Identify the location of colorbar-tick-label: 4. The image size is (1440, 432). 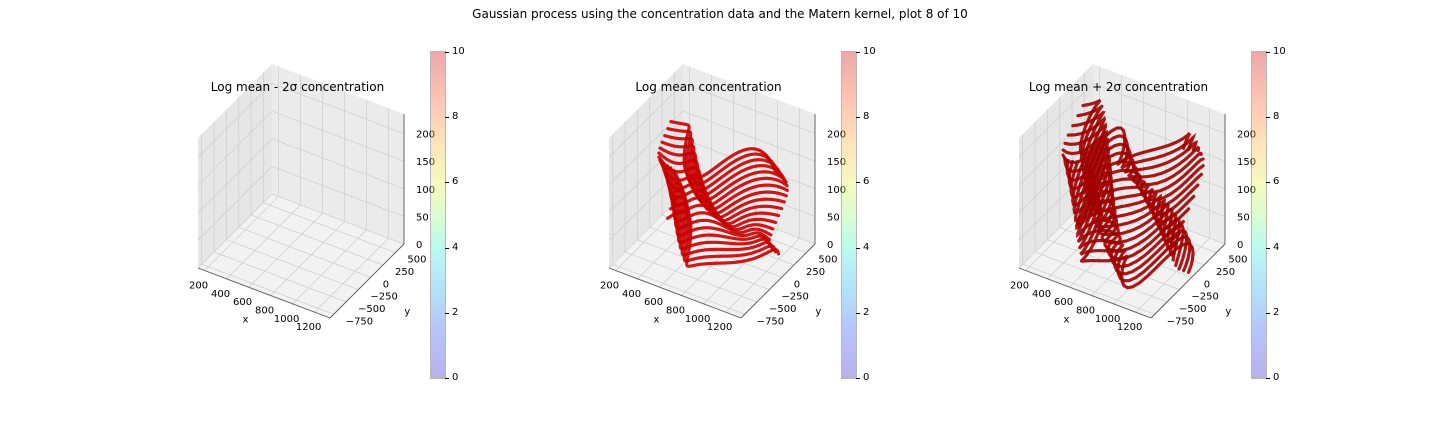
(1276, 247).